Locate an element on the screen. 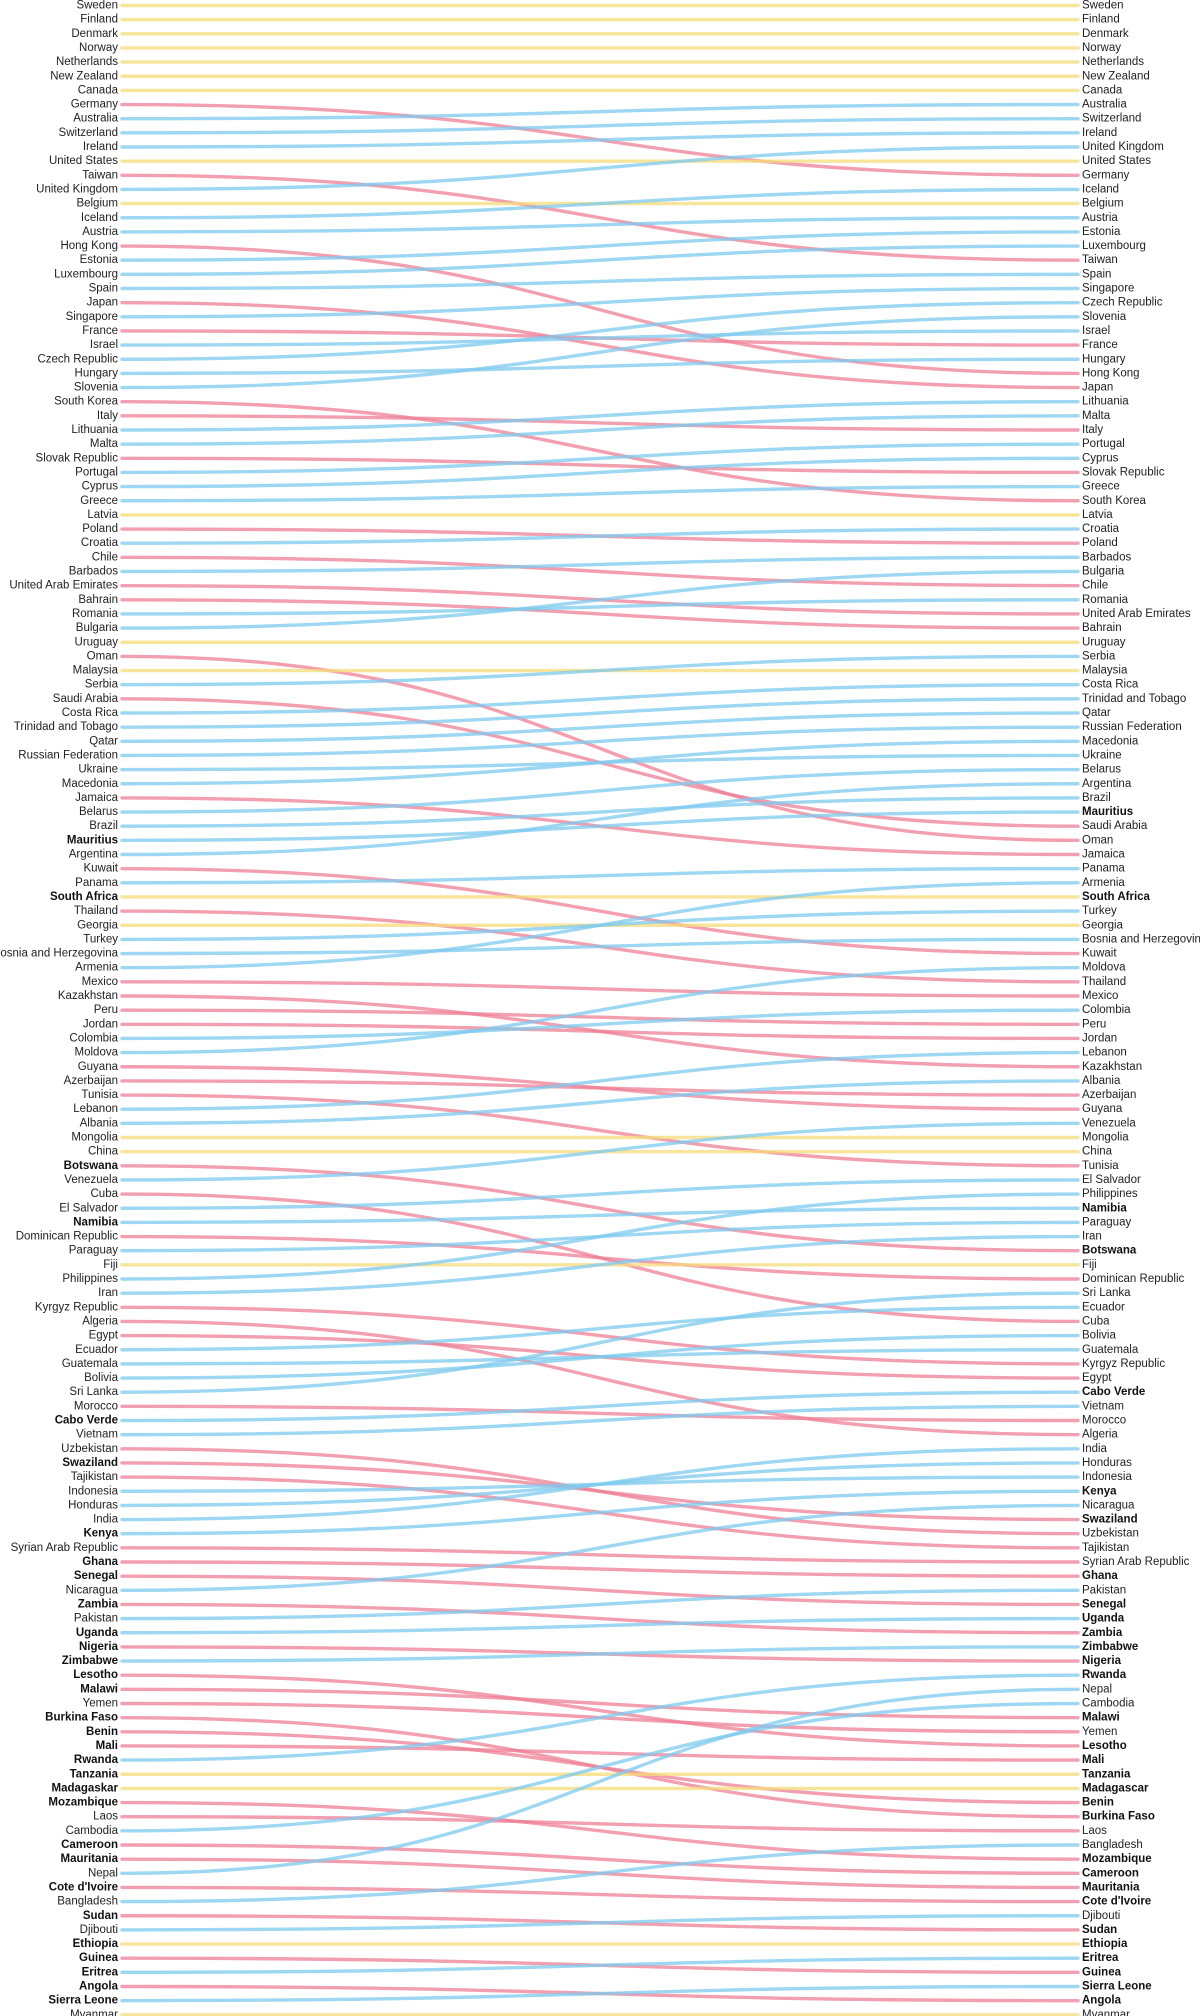 The height and width of the screenshot is (2016, 1200). right-label-armenia: Armenia is located at coordinates (1103, 883).